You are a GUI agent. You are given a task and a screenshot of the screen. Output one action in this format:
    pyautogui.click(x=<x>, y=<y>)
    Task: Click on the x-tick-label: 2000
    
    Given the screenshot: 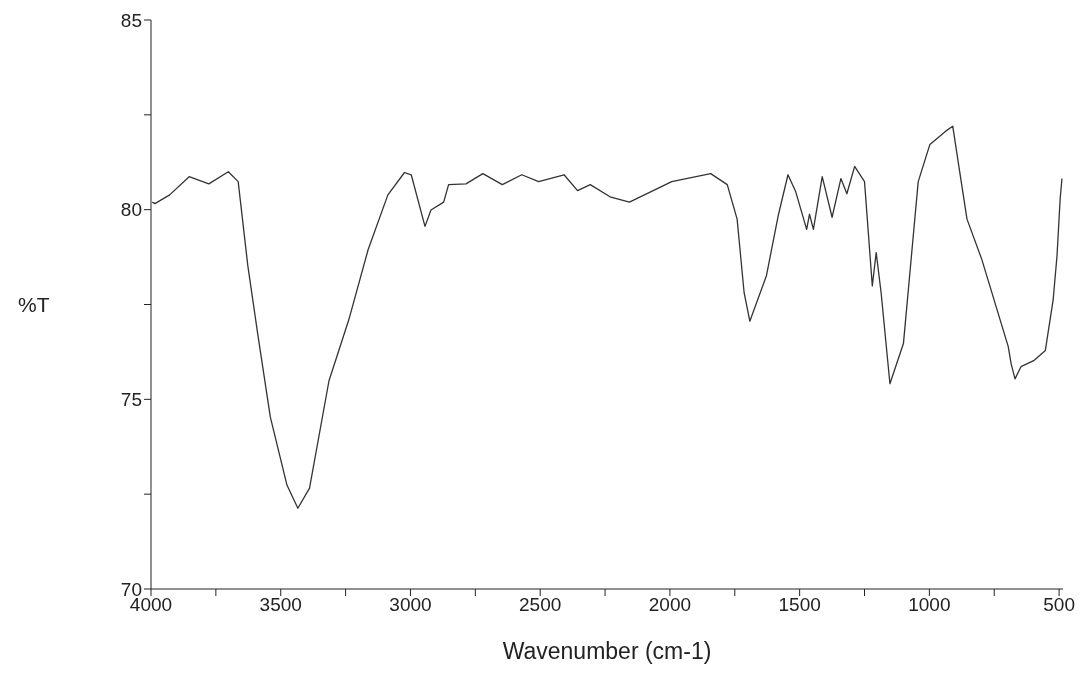 What is the action you would take?
    pyautogui.click(x=670, y=605)
    